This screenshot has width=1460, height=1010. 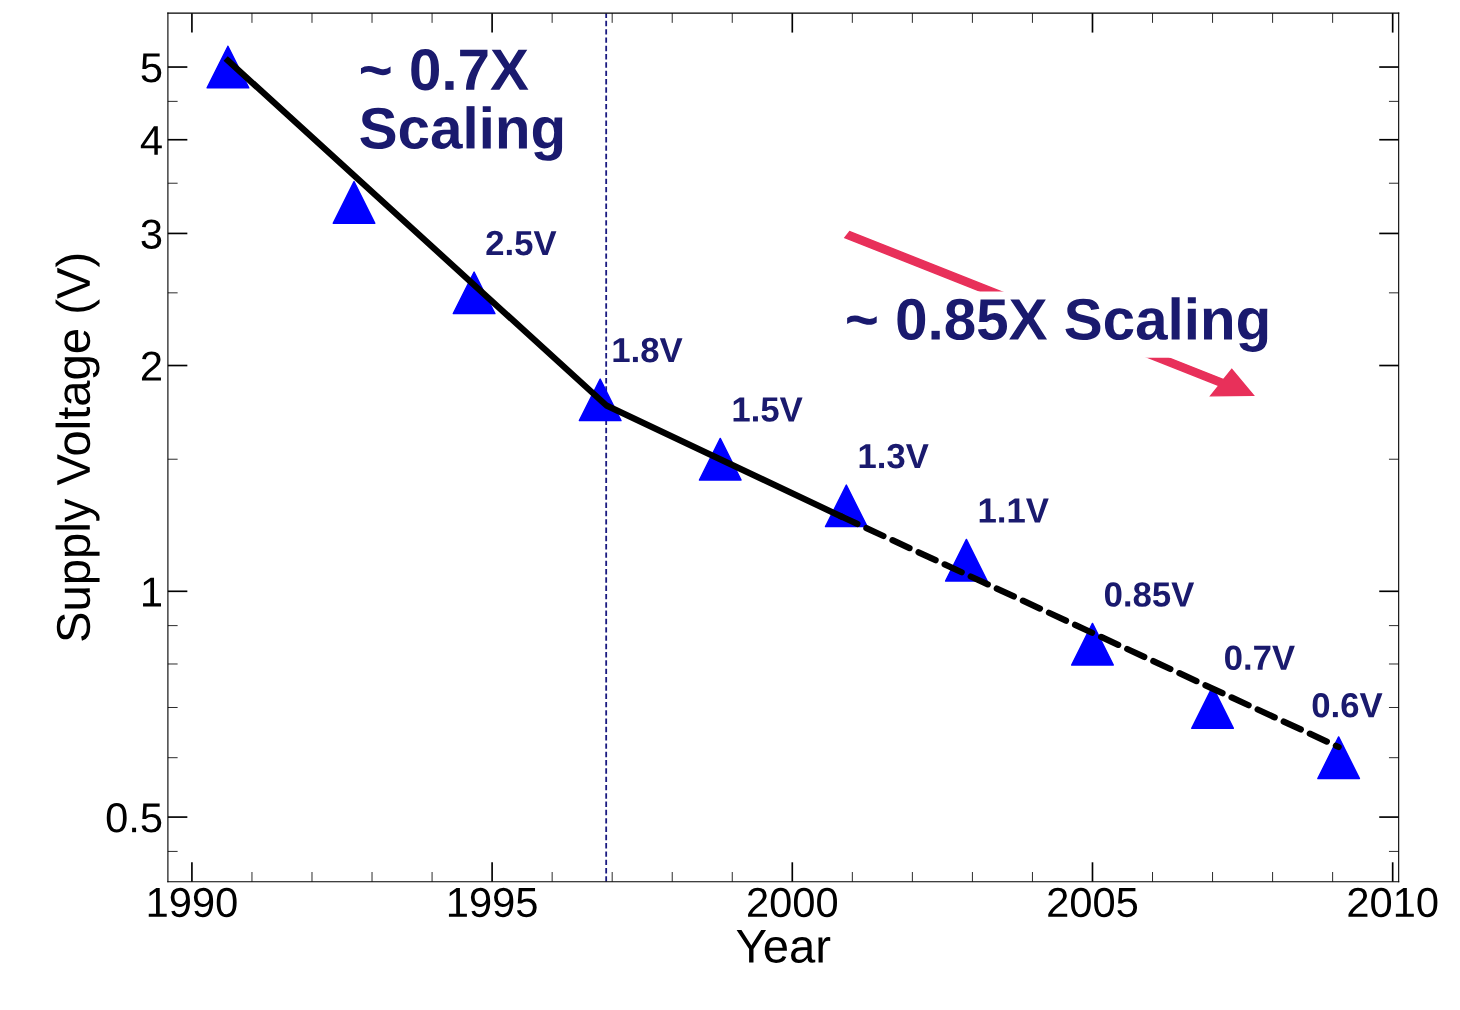 I want to click on data-label: 0.6V, so click(x=1347, y=705).